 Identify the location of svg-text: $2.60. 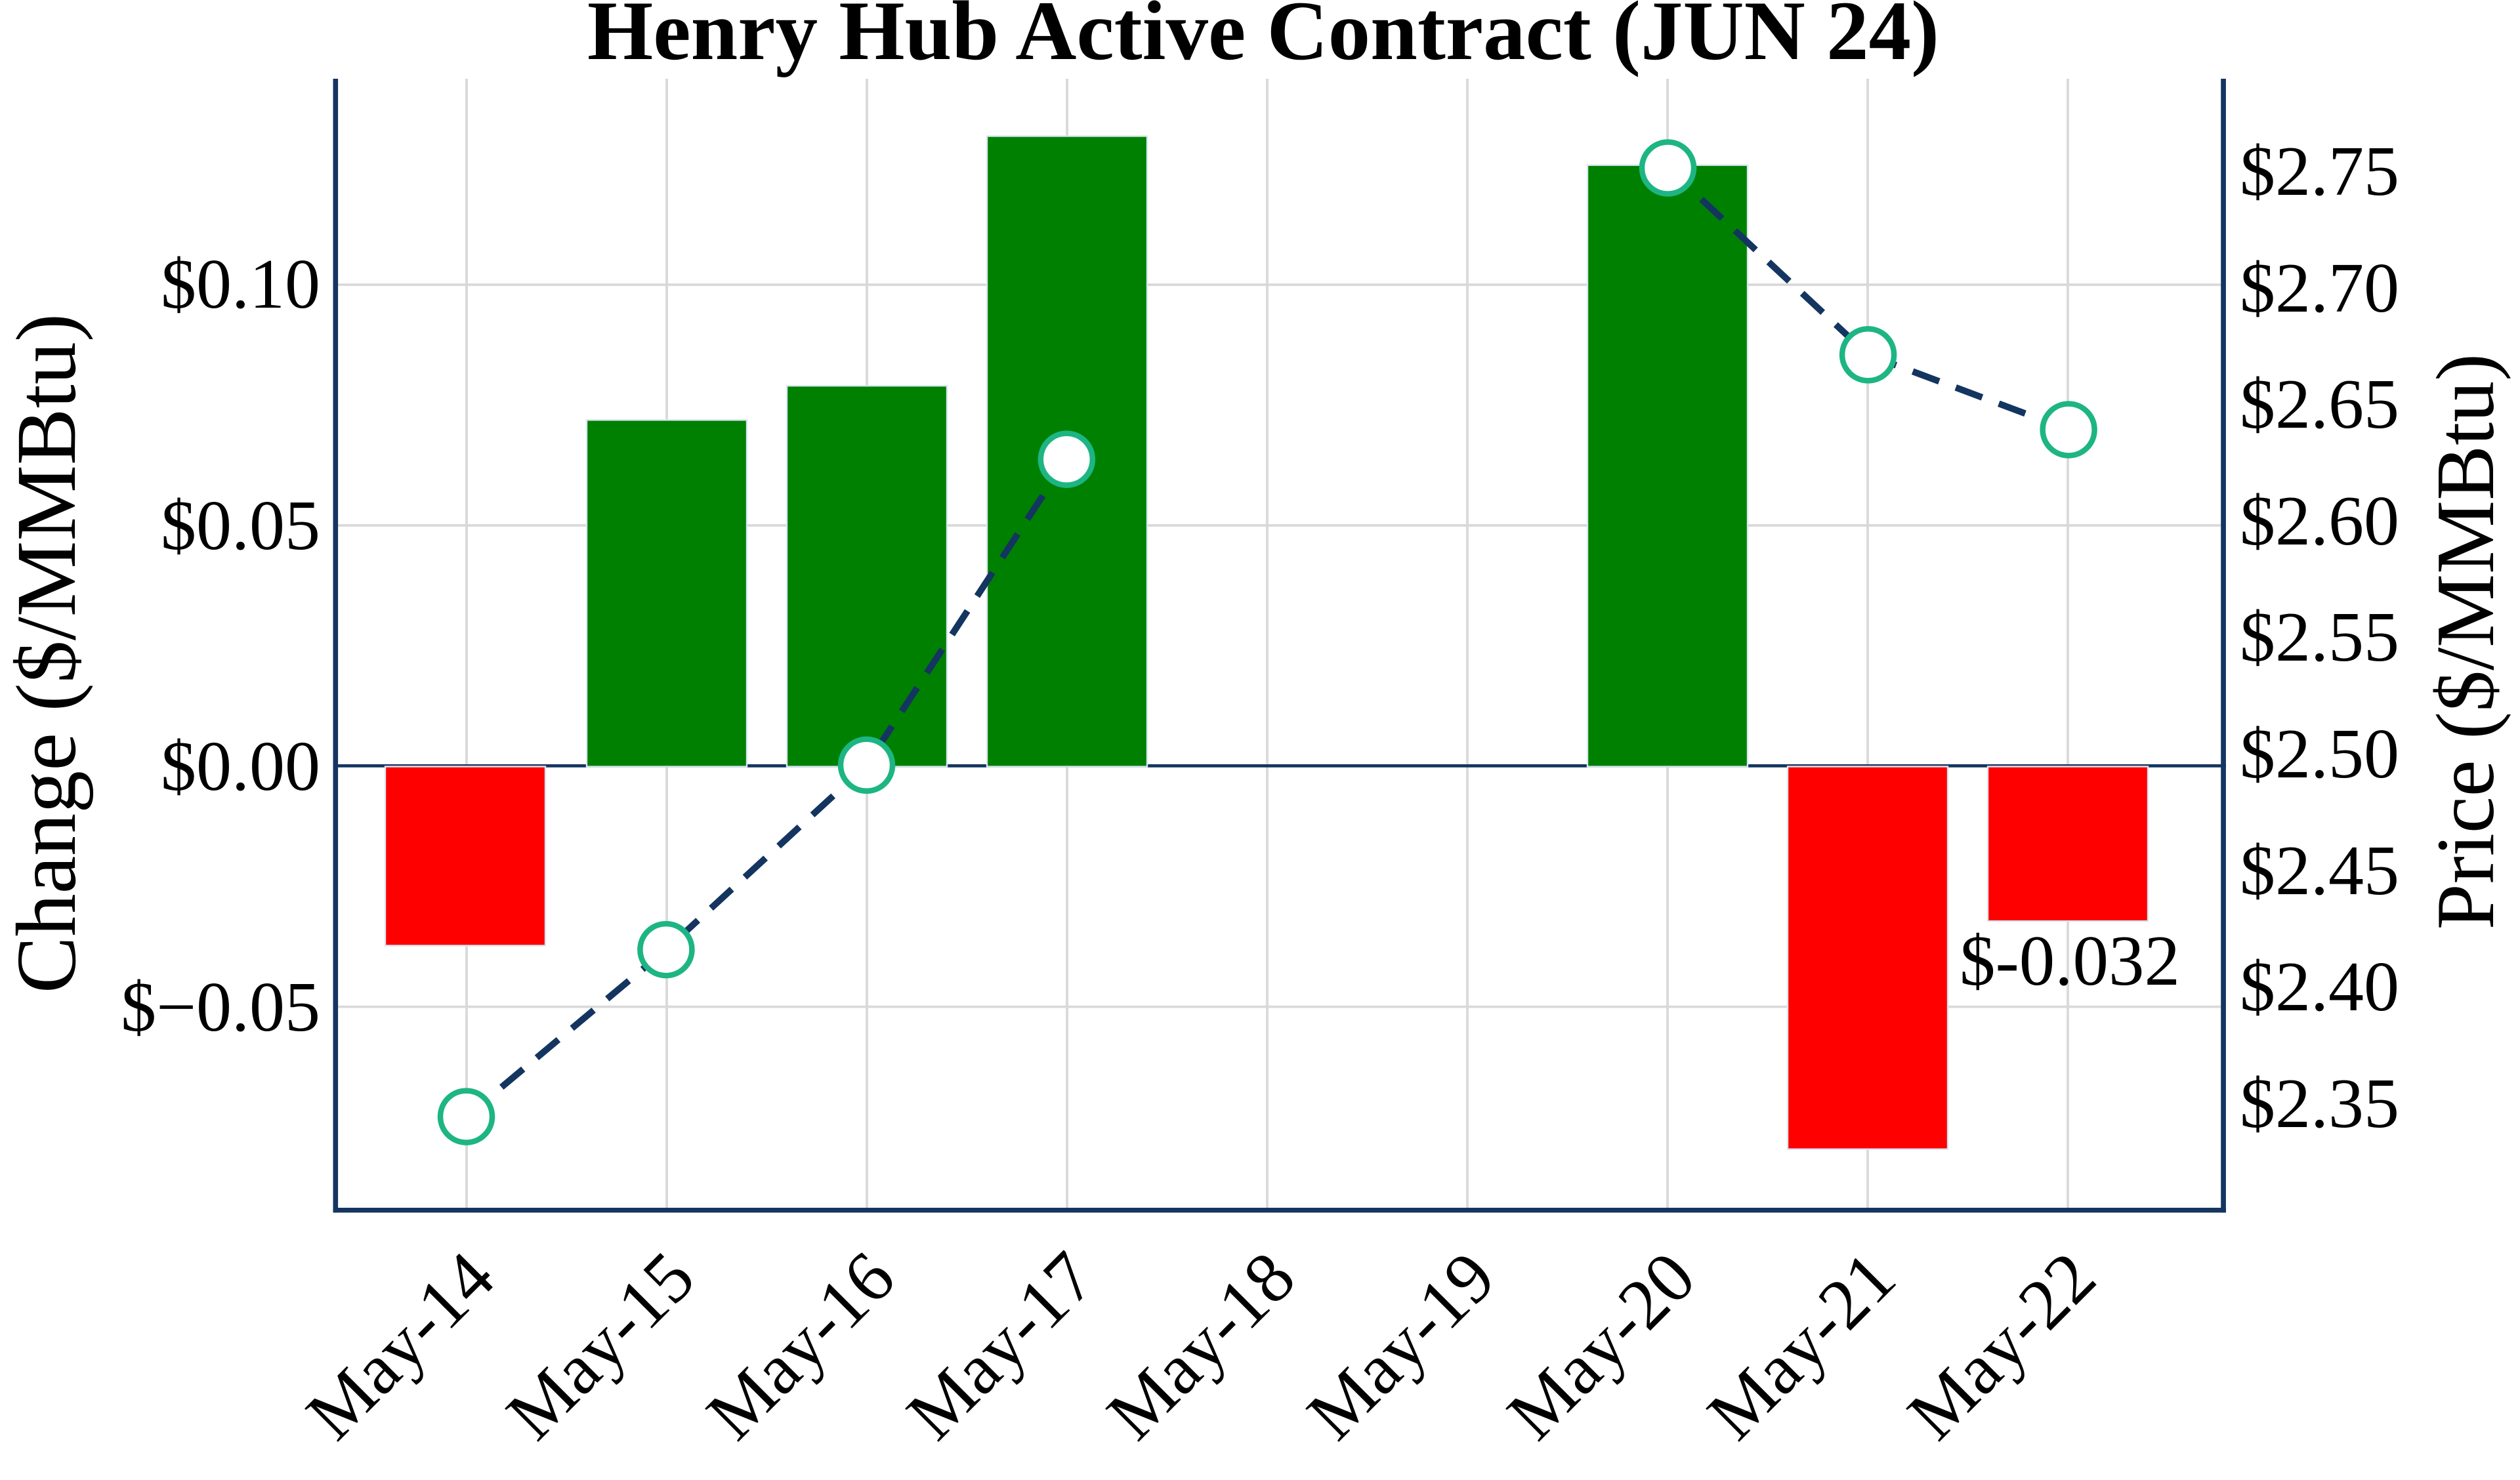
(2319, 521).